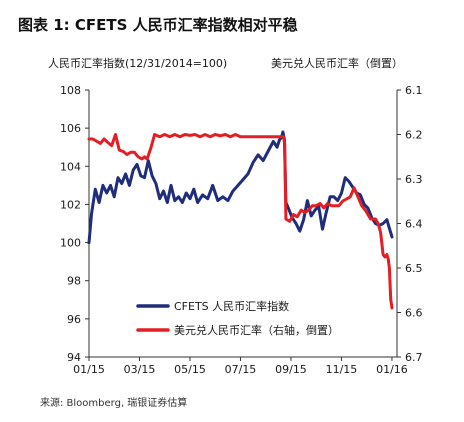 This screenshot has height=422, width=464. Describe the element at coordinates (70, 128) in the screenshot. I see `left-tick-label: 106` at that location.